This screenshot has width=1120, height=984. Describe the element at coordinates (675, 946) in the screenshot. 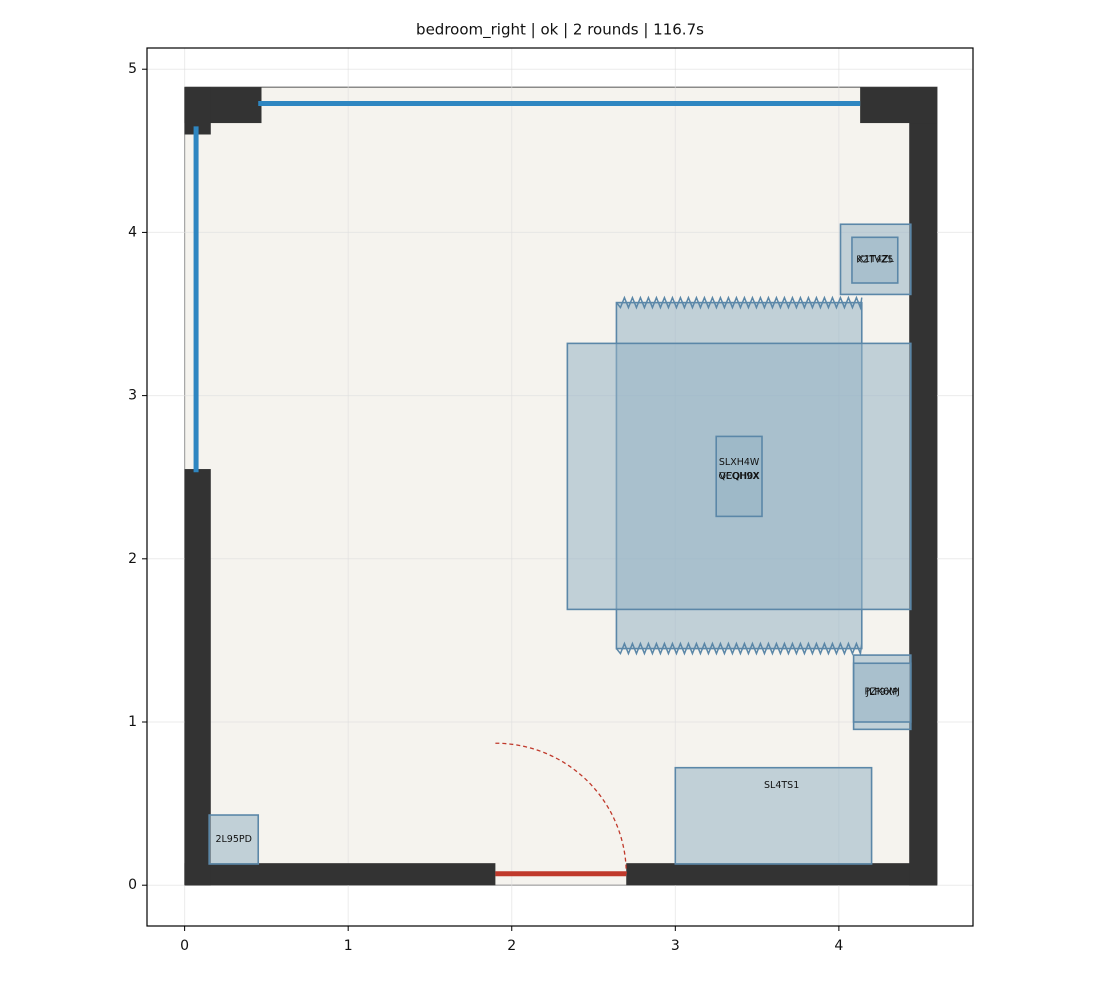

I see `x-tick-label: 3` at that location.